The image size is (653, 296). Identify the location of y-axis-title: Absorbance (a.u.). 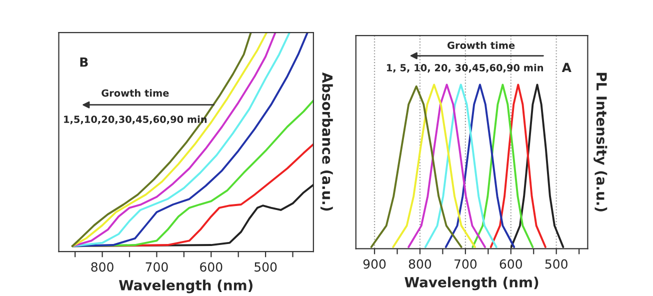
(326, 141).